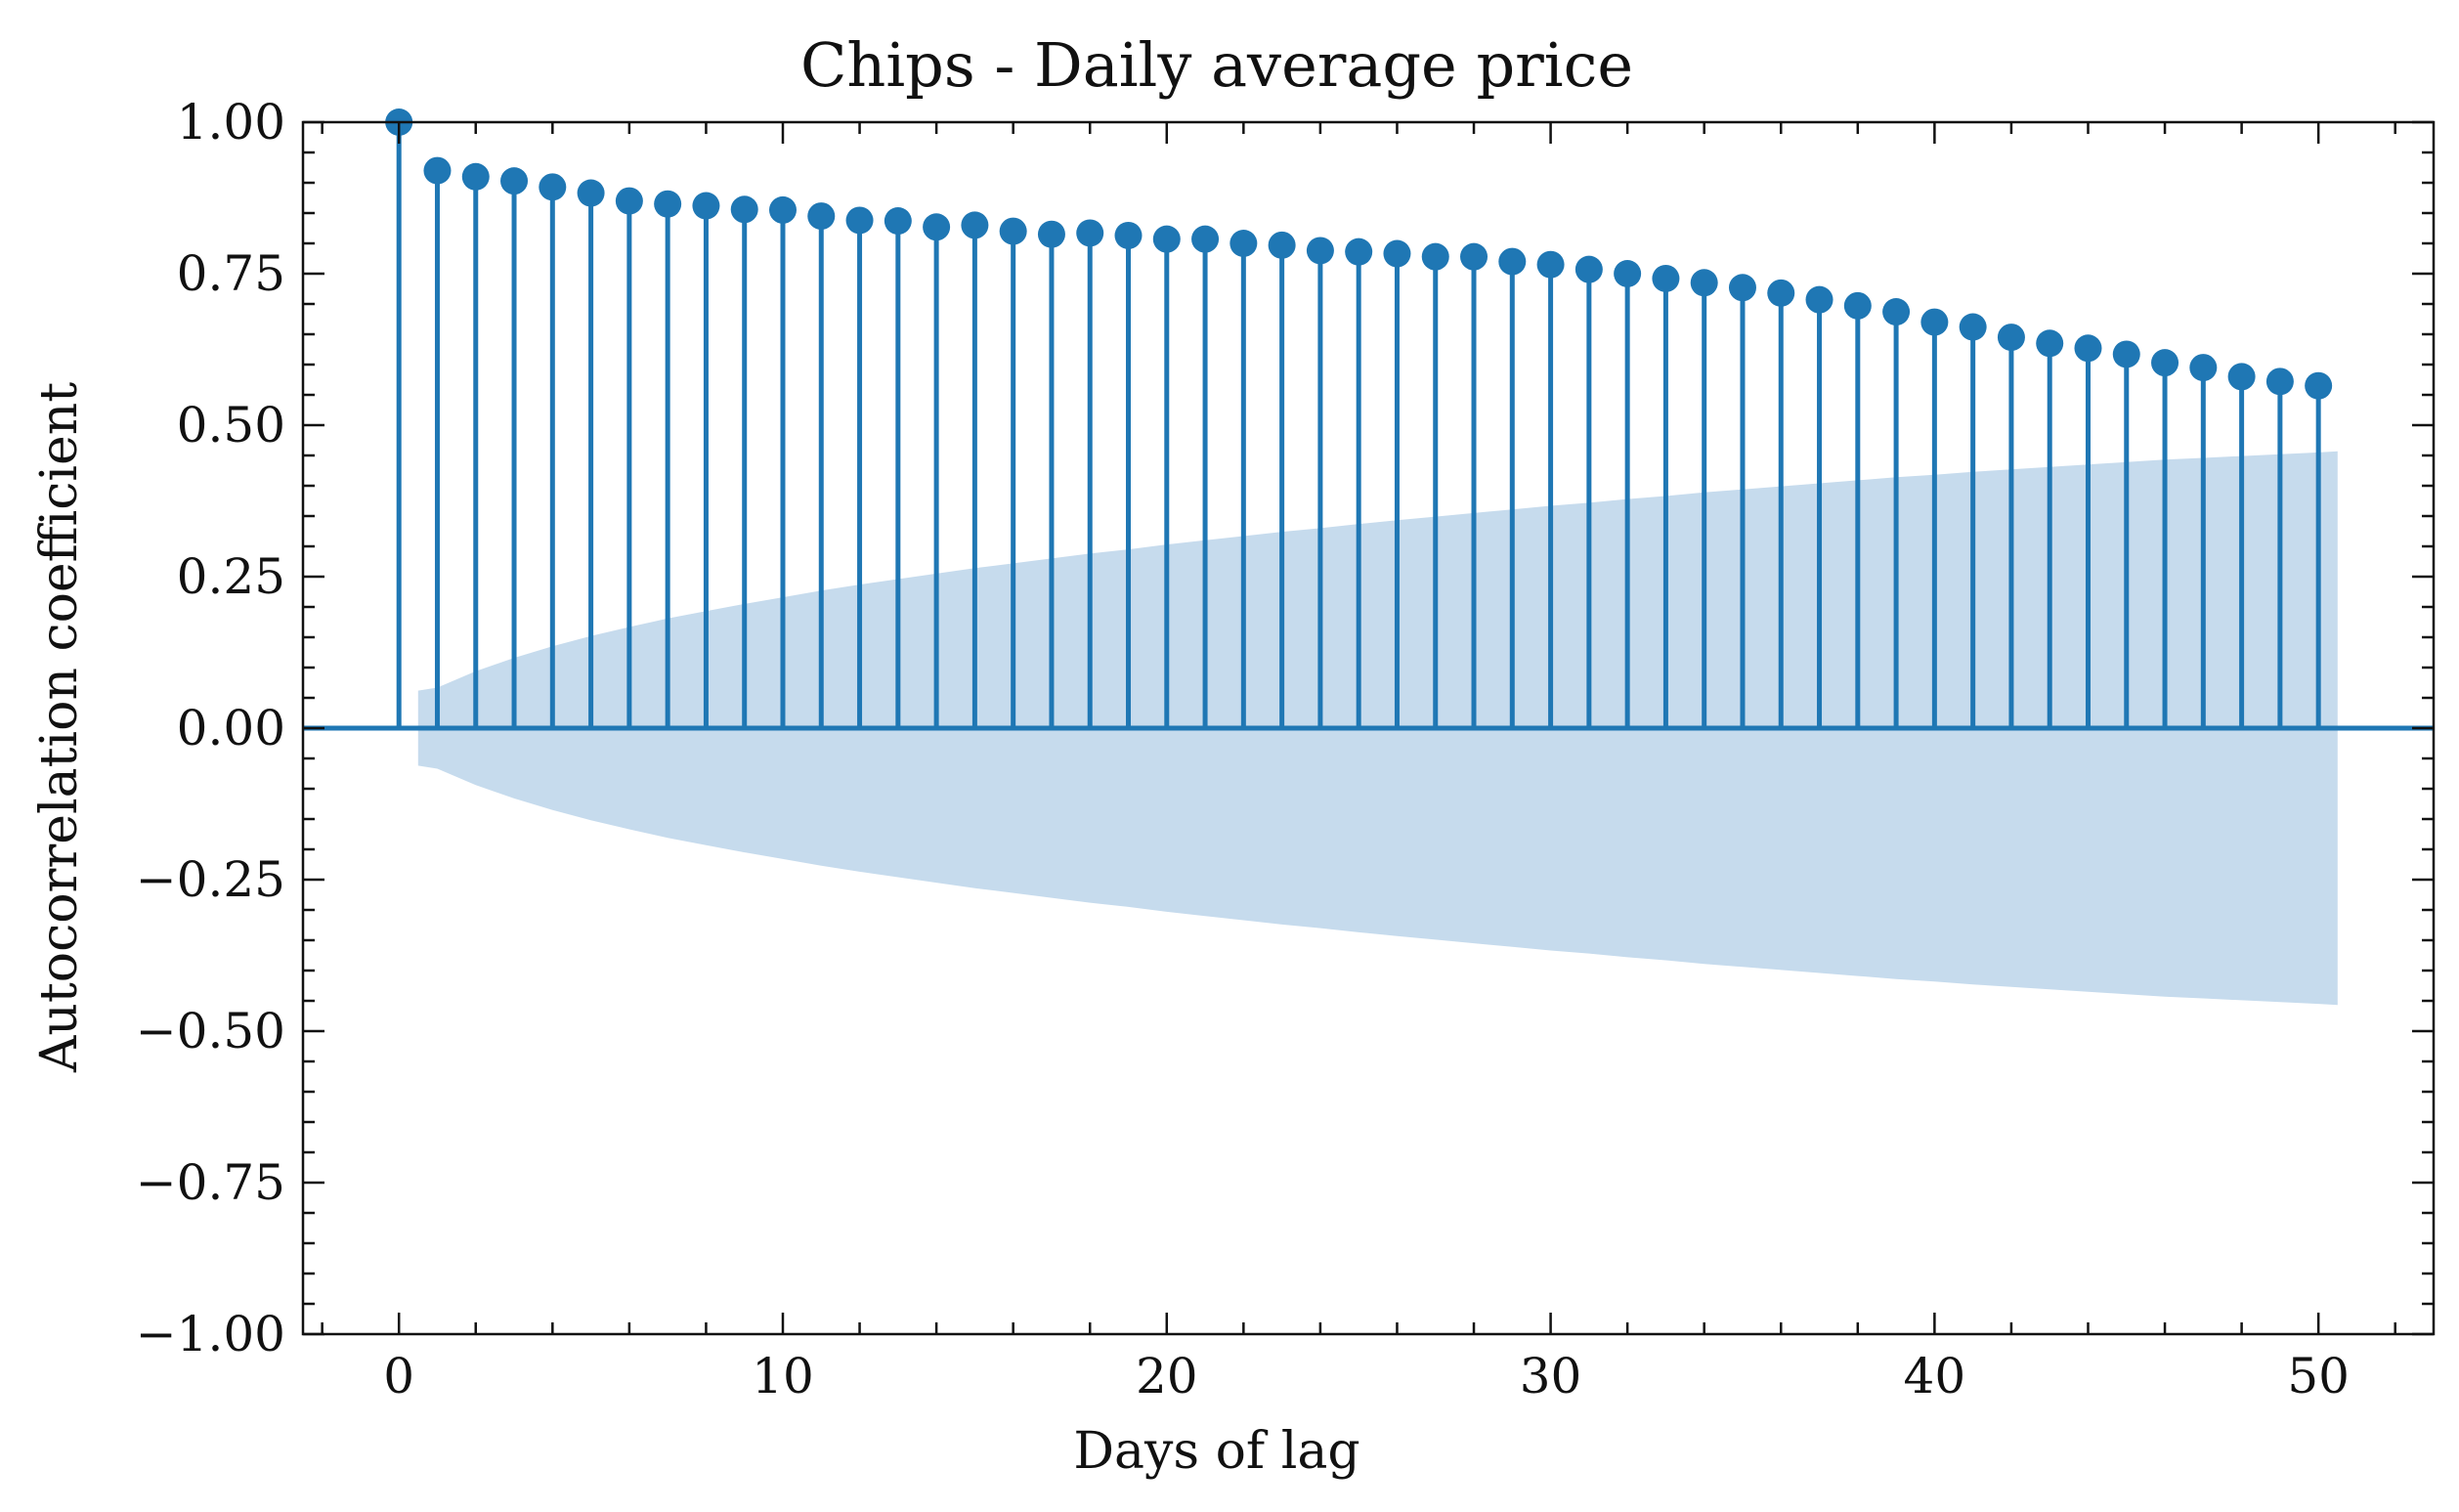  I want to click on y-tick-label: 0.50, so click(231, 425).